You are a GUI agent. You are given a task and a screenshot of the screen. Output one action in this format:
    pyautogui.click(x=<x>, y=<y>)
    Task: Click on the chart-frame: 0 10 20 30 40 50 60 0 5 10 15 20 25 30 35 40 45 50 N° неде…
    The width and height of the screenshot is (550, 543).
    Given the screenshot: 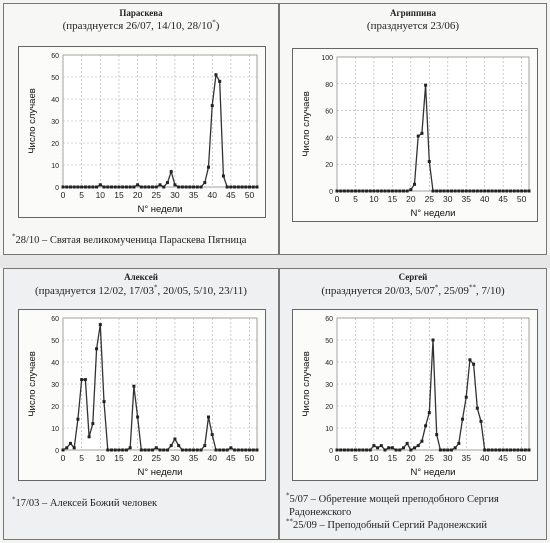 What is the action you would take?
    pyautogui.click(x=142, y=395)
    